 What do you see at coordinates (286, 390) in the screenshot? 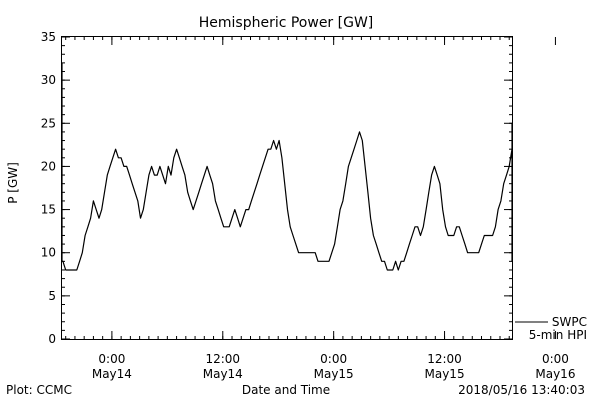
I see `x-axis-label: Date and Time` at bounding box center [286, 390].